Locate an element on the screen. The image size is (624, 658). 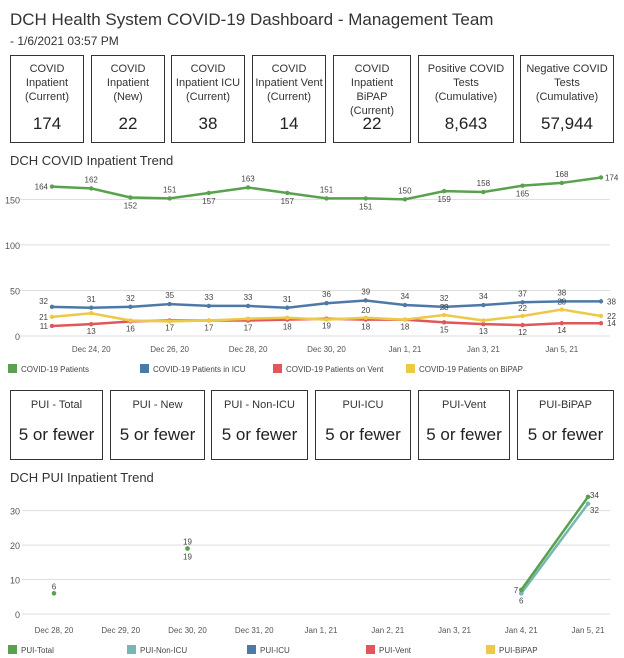
data-label: 158 is located at coordinates (484, 183).